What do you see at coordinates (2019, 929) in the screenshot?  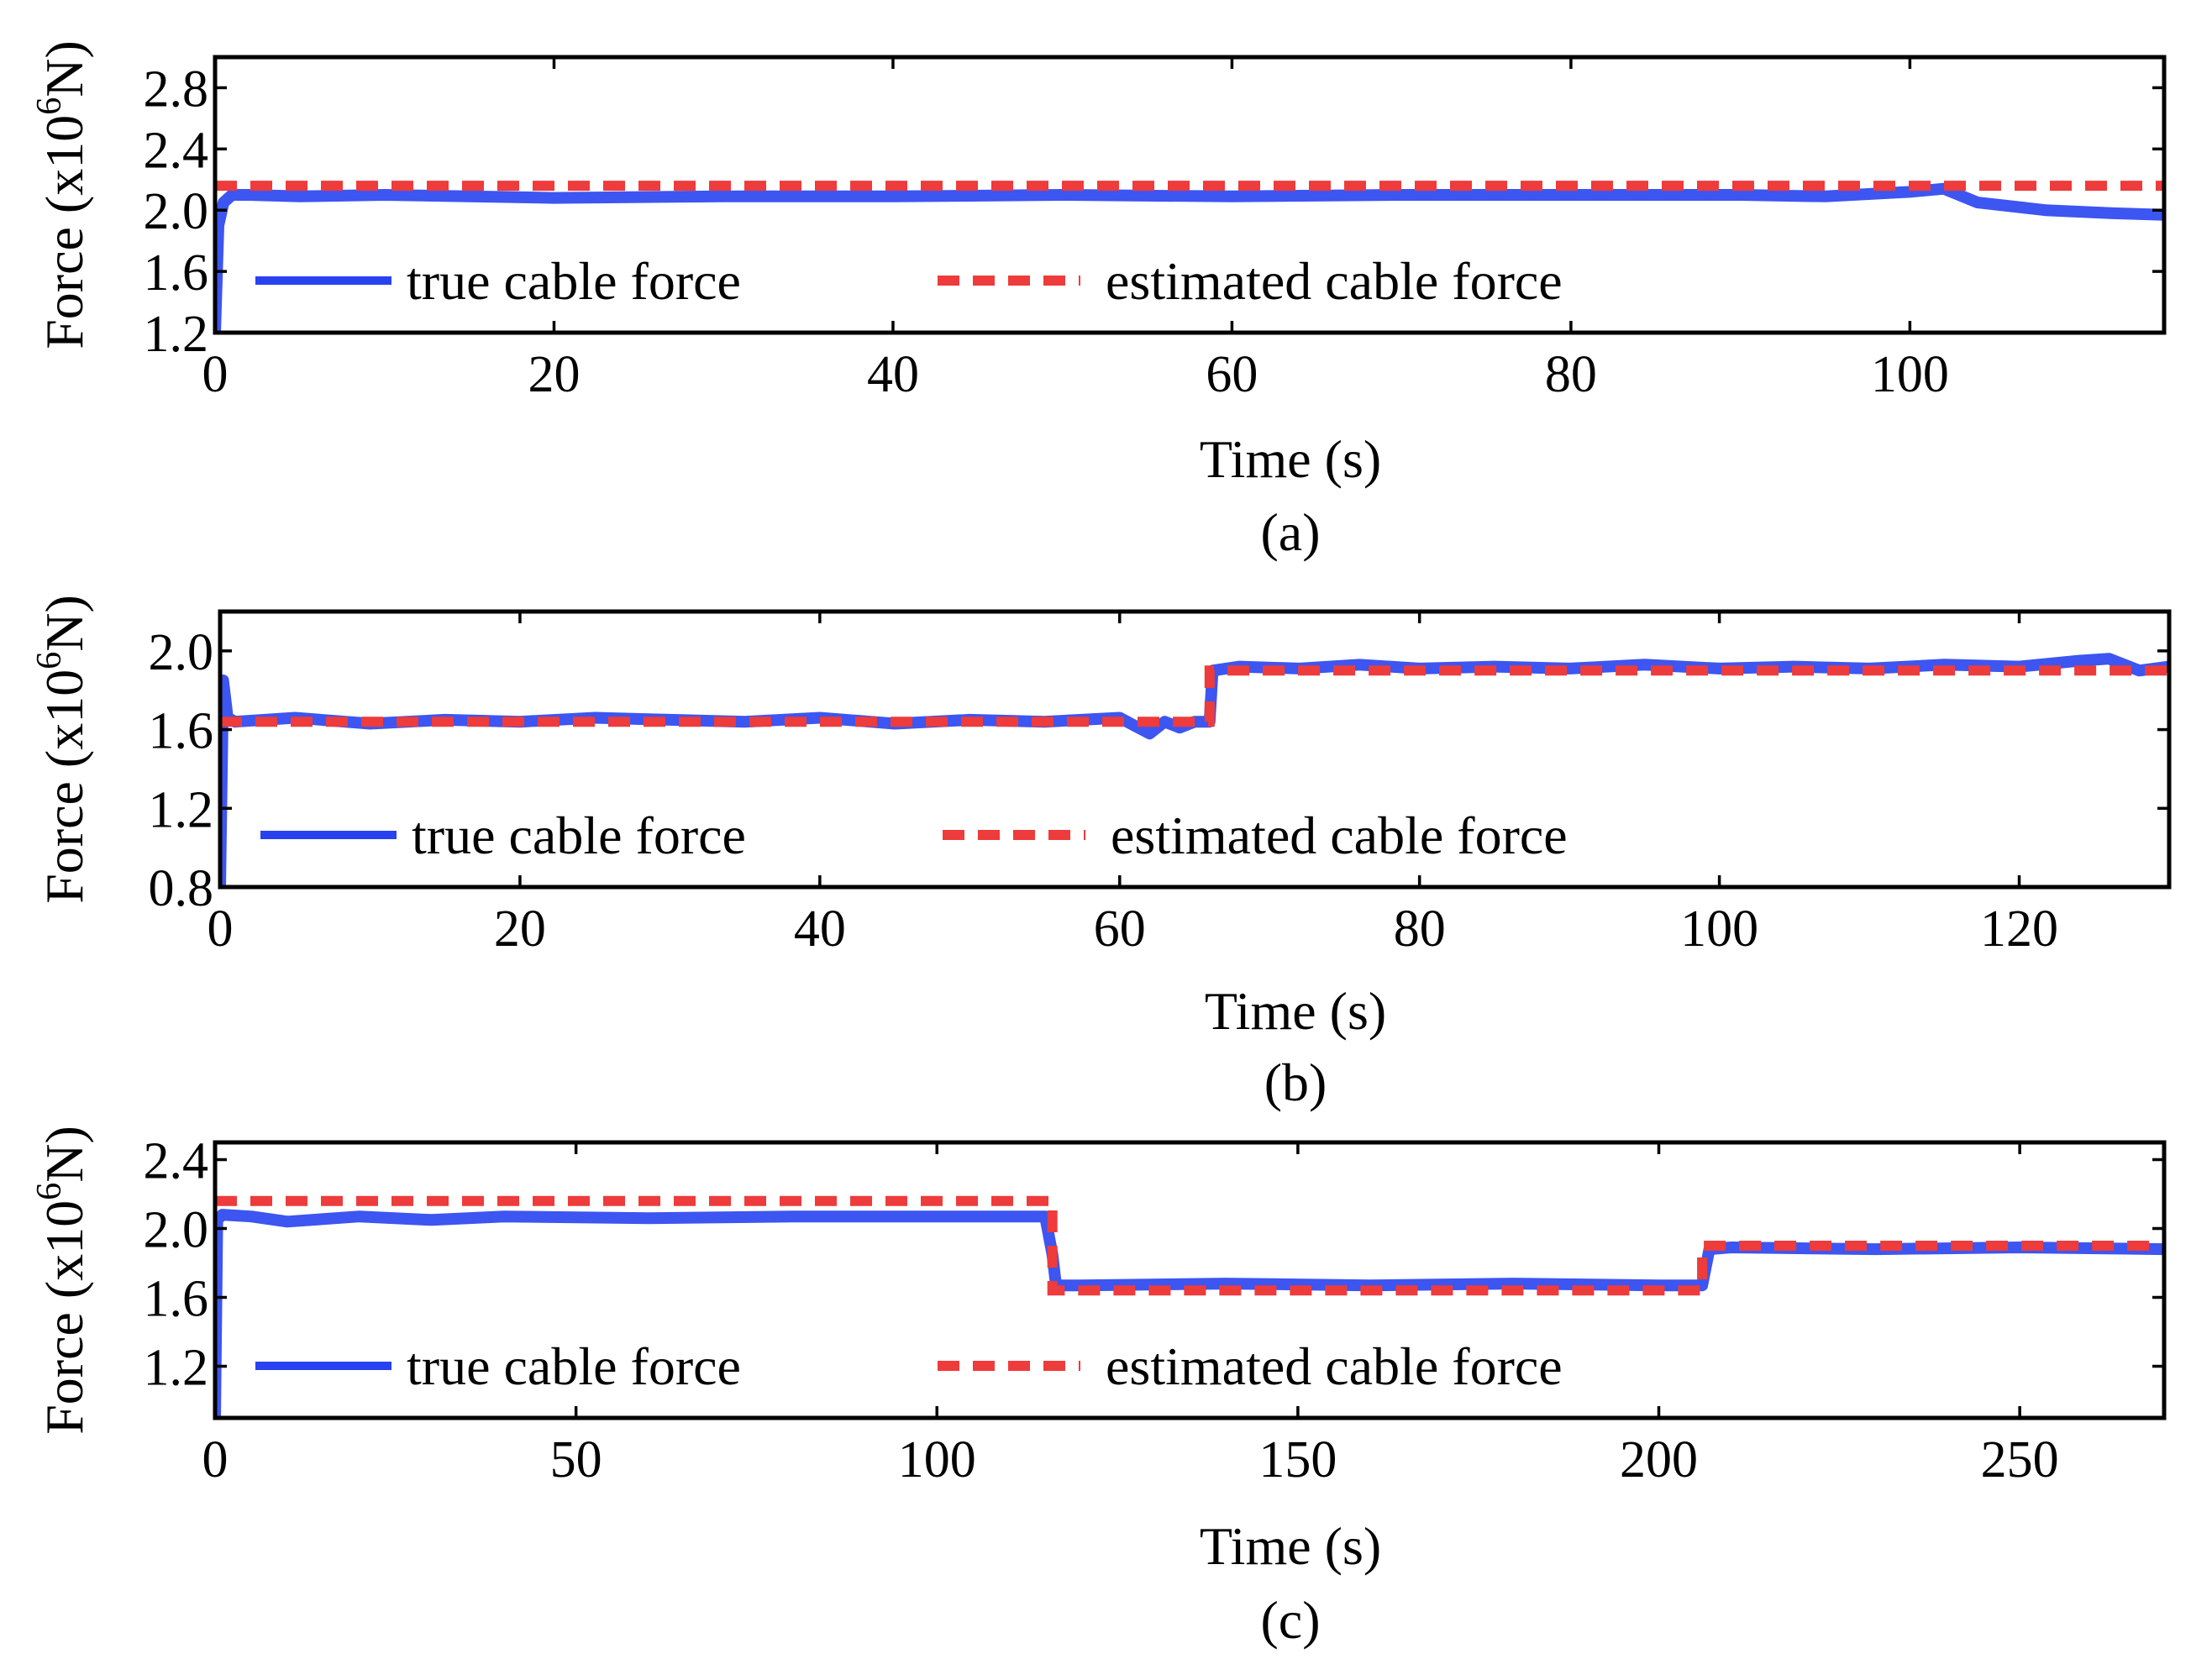 I see `x-tick-label: 120` at bounding box center [2019, 929].